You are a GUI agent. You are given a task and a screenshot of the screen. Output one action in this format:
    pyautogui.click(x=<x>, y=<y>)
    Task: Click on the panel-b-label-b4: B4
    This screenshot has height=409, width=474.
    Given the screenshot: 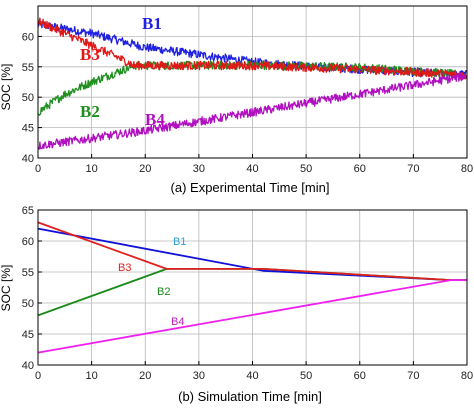 What is the action you would take?
    pyautogui.click(x=177, y=322)
    